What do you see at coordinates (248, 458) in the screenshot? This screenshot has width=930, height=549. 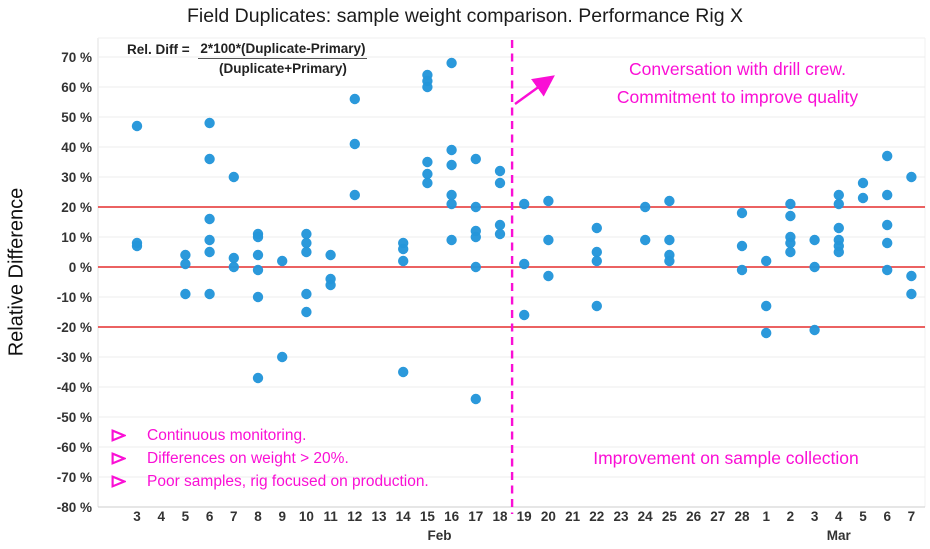 I see `bullet-text: Differences on weight > 20%.` at bounding box center [248, 458].